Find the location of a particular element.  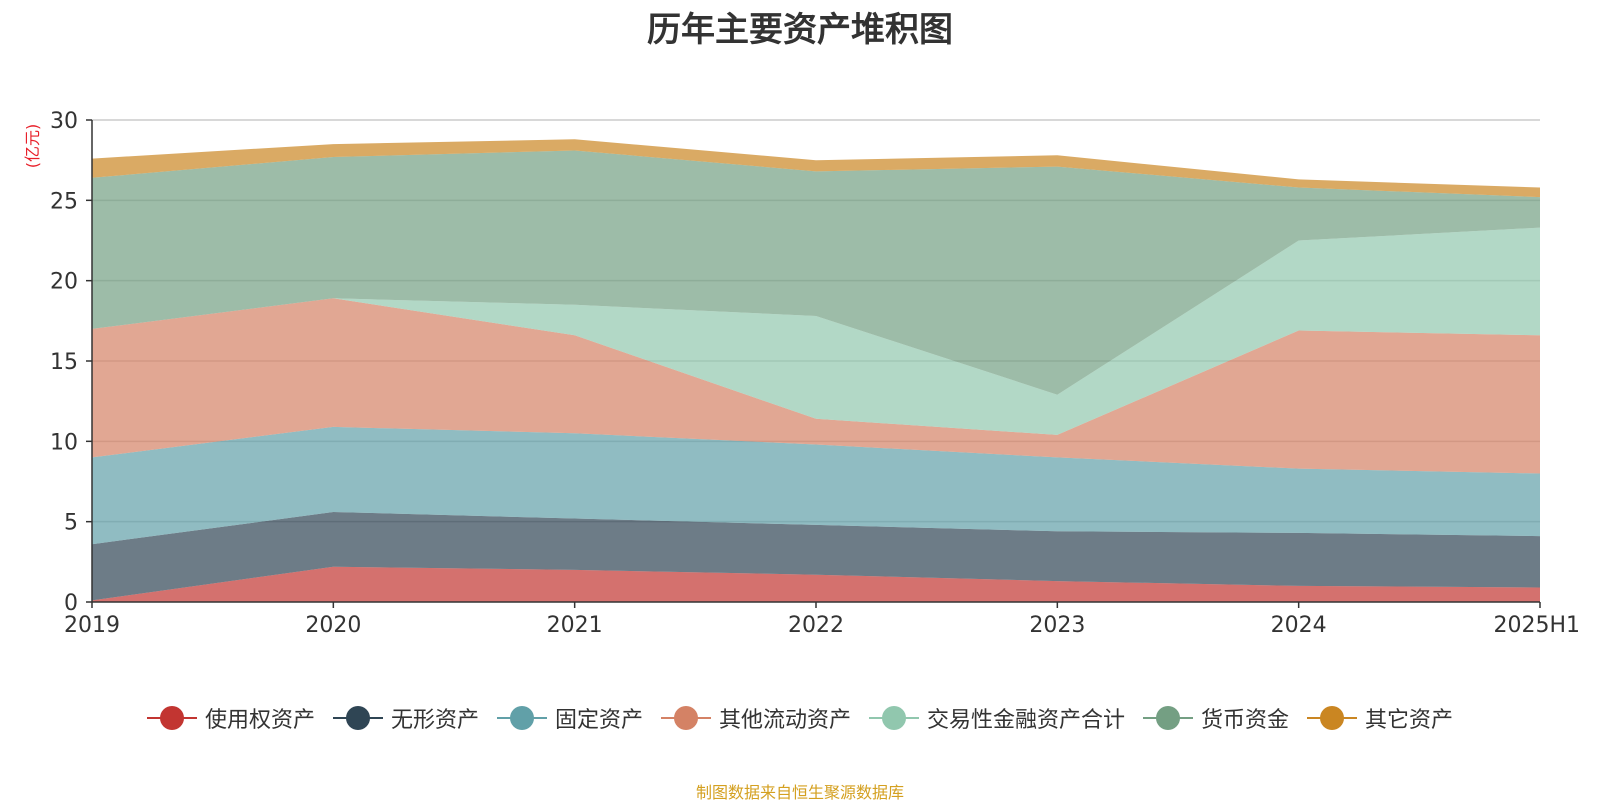

chart-title: 历年主要资产堆积图 is located at coordinates (800, 30).